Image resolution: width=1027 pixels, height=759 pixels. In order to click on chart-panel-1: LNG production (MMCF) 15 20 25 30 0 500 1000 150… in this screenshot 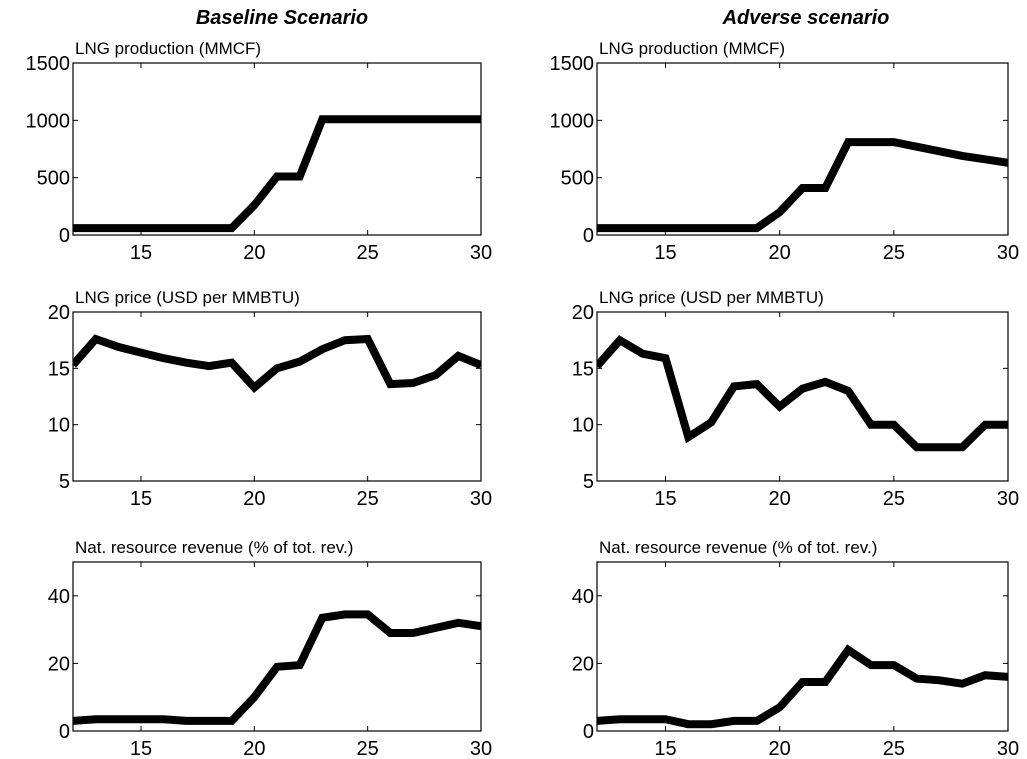, I will do `click(259, 151)`.